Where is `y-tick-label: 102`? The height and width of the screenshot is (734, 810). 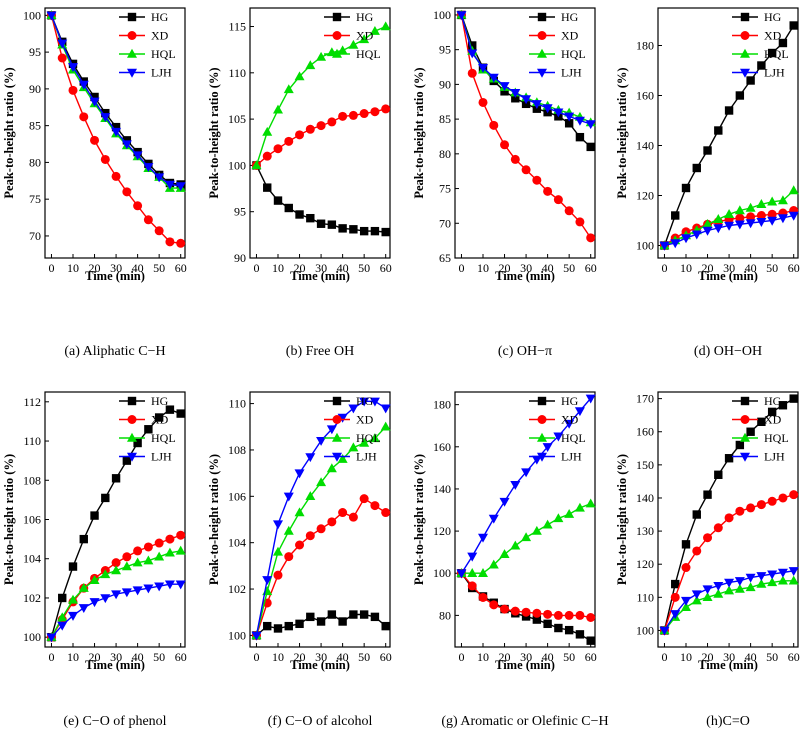
y-tick-label: 102 is located at coordinates (237, 589).